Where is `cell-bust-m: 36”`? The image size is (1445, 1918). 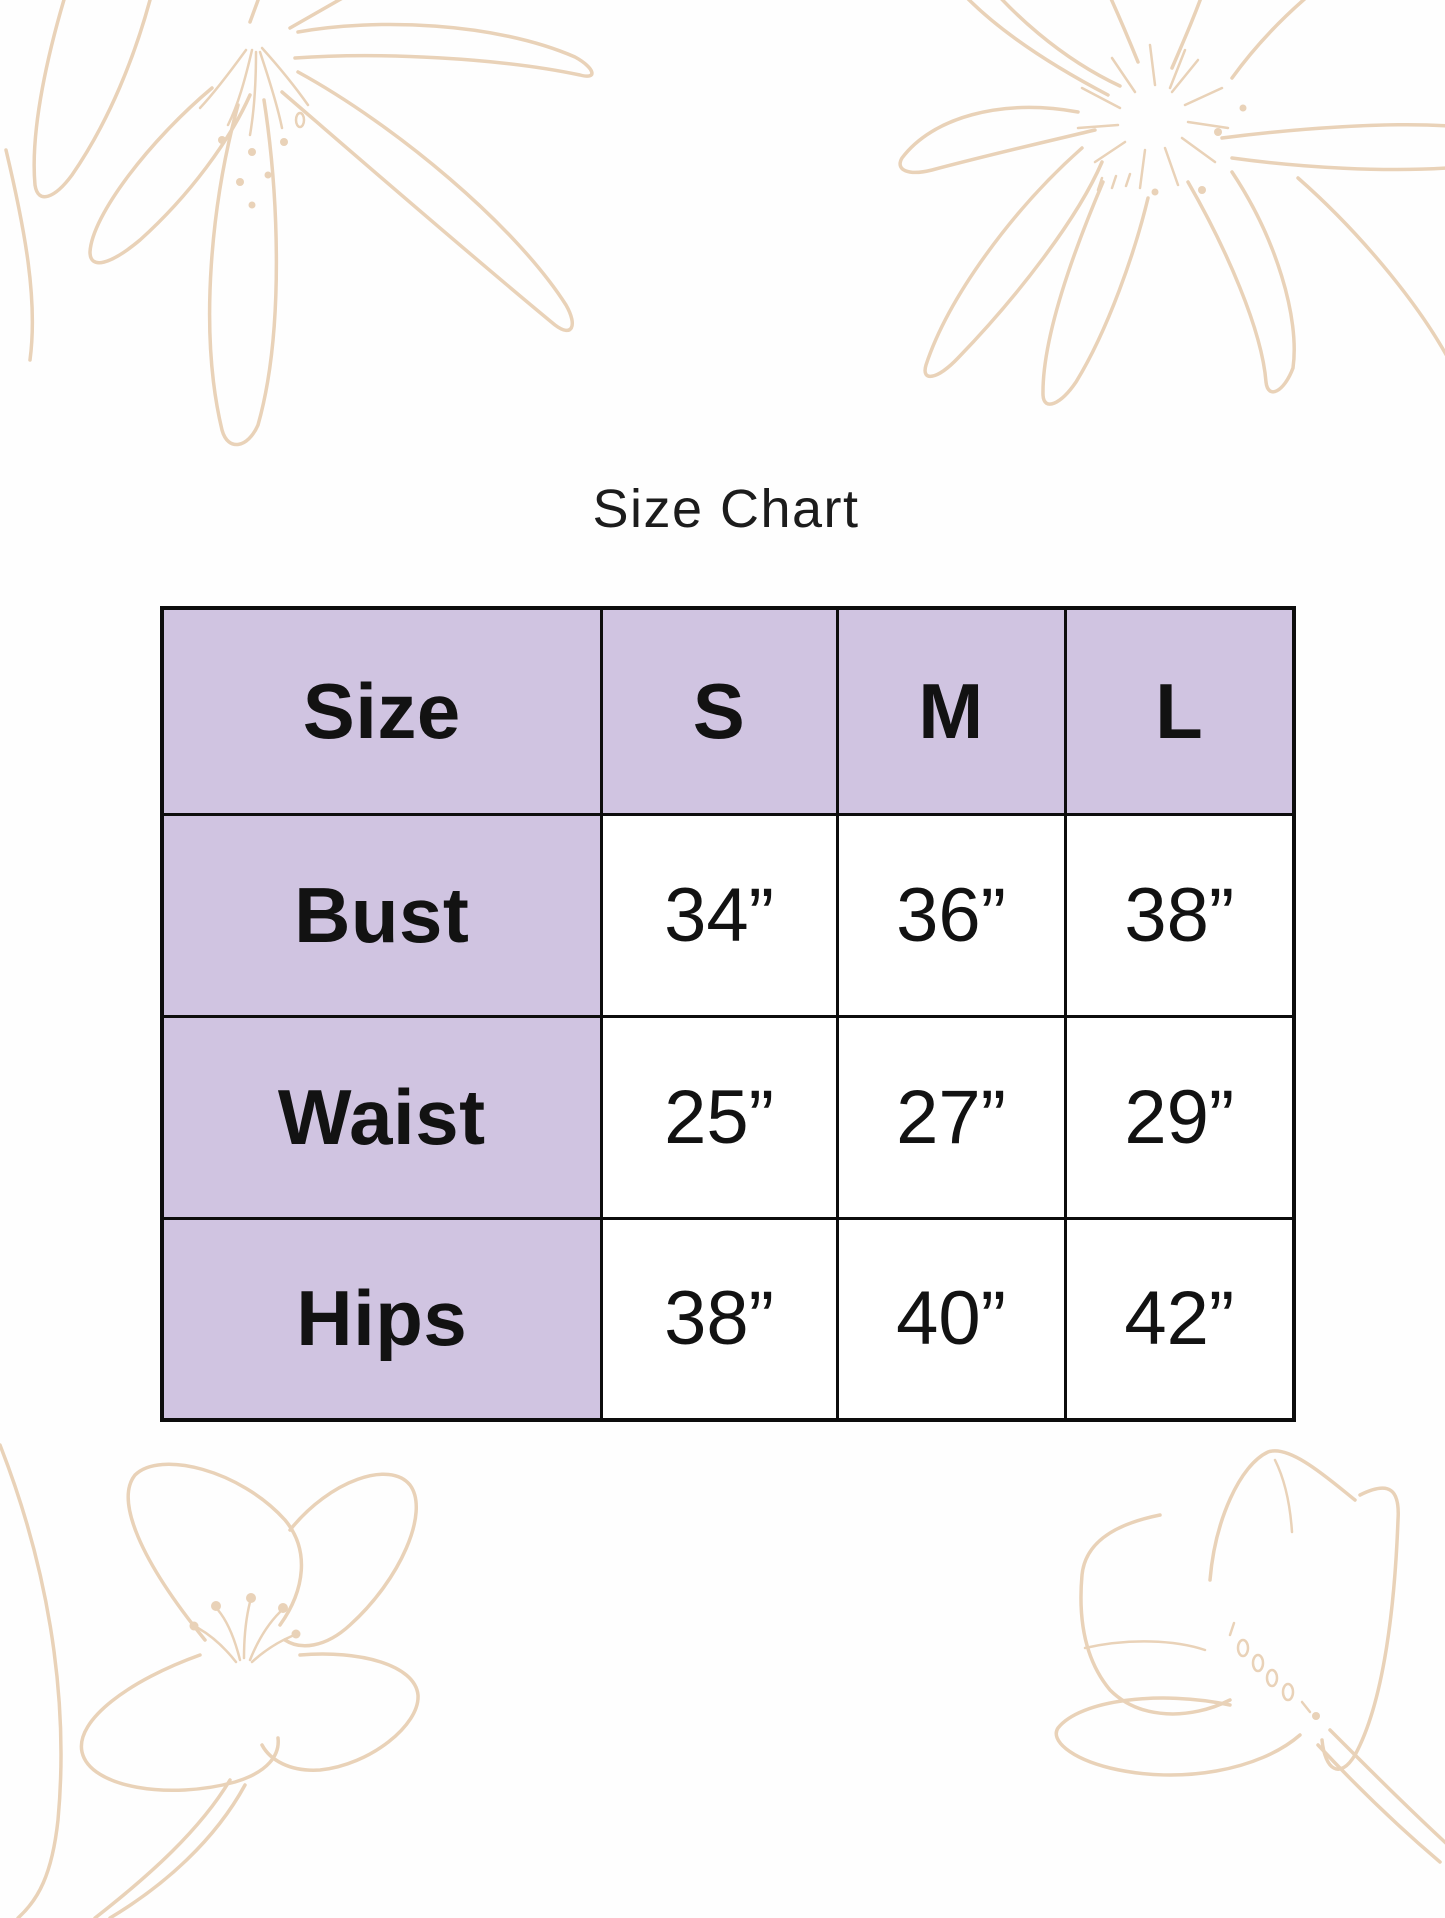 cell-bust-m: 36” is located at coordinates (951, 915).